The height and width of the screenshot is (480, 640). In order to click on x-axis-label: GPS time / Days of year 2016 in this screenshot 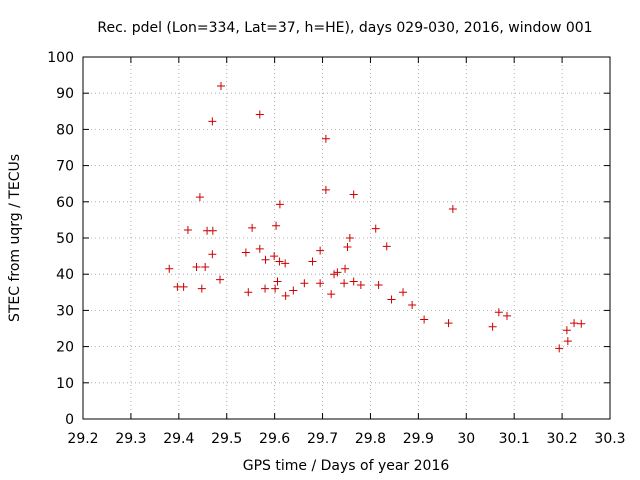, I will do `click(346, 466)`.